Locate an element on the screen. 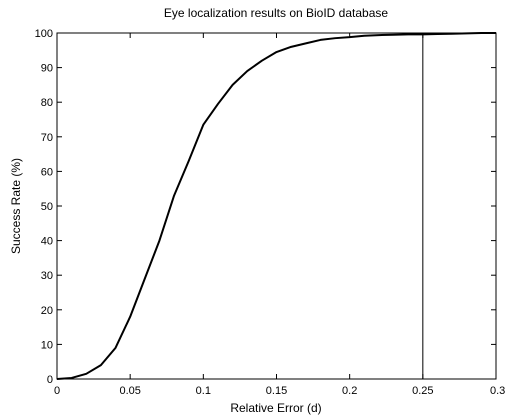 This screenshot has width=505, height=415. x-tick-label: 0.05 is located at coordinates (129, 391).